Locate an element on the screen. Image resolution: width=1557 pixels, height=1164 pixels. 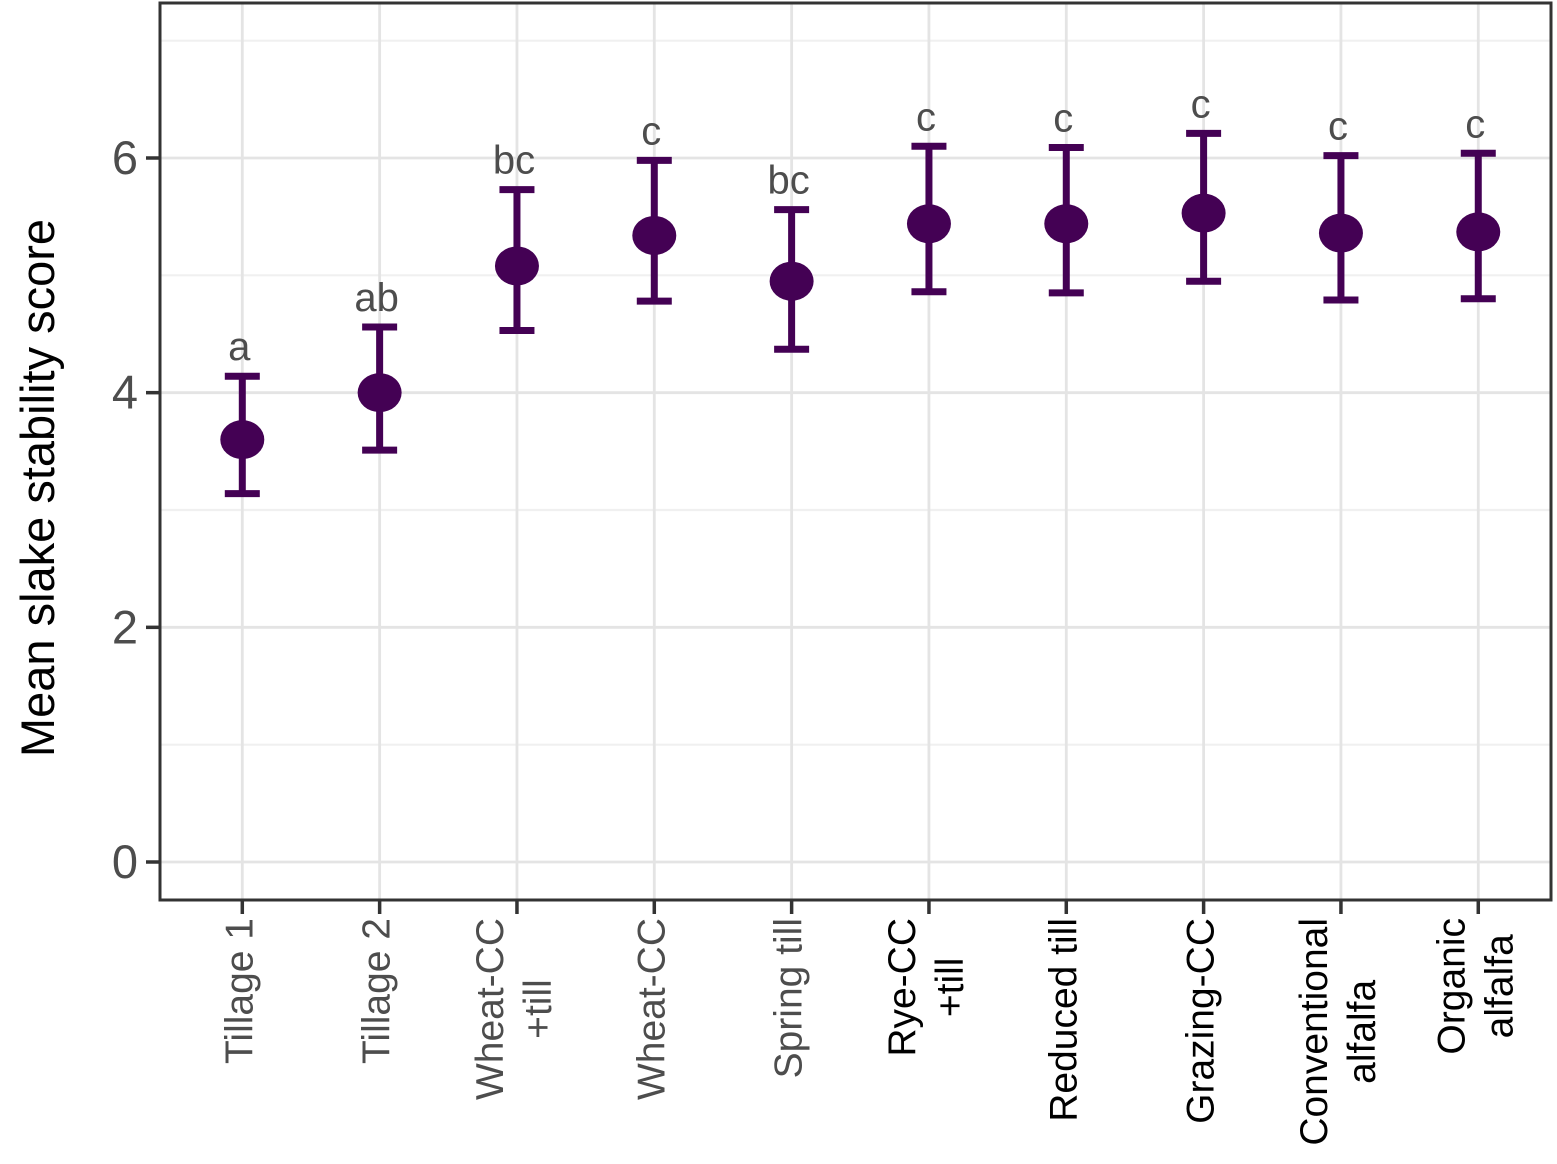
x-tick-label: Conventional is located at coordinates (1314, 1032).